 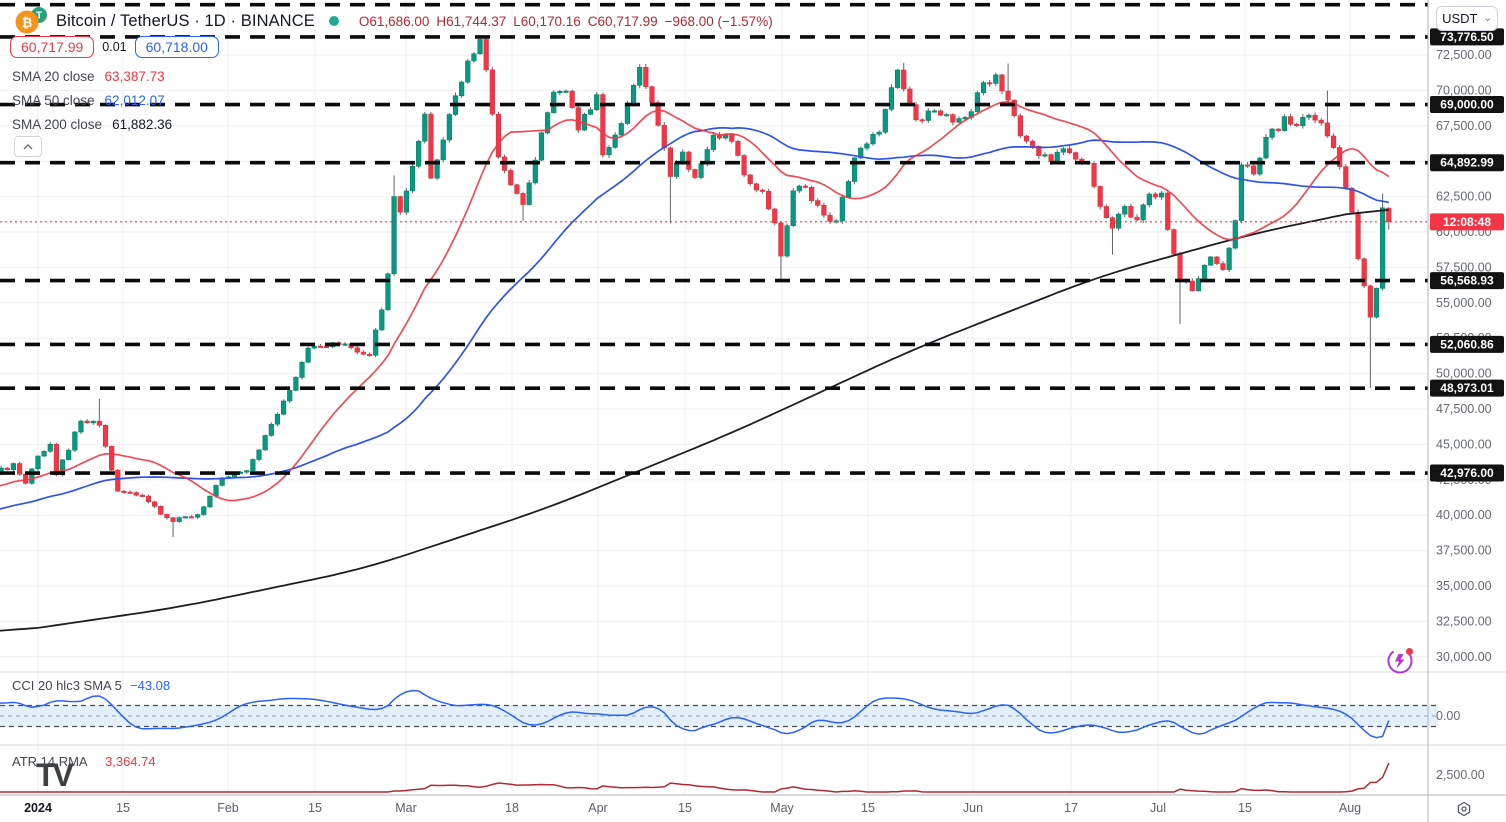 What do you see at coordinates (1464, 197) in the screenshot?
I see `price-tick-label: 62,500.00` at bounding box center [1464, 197].